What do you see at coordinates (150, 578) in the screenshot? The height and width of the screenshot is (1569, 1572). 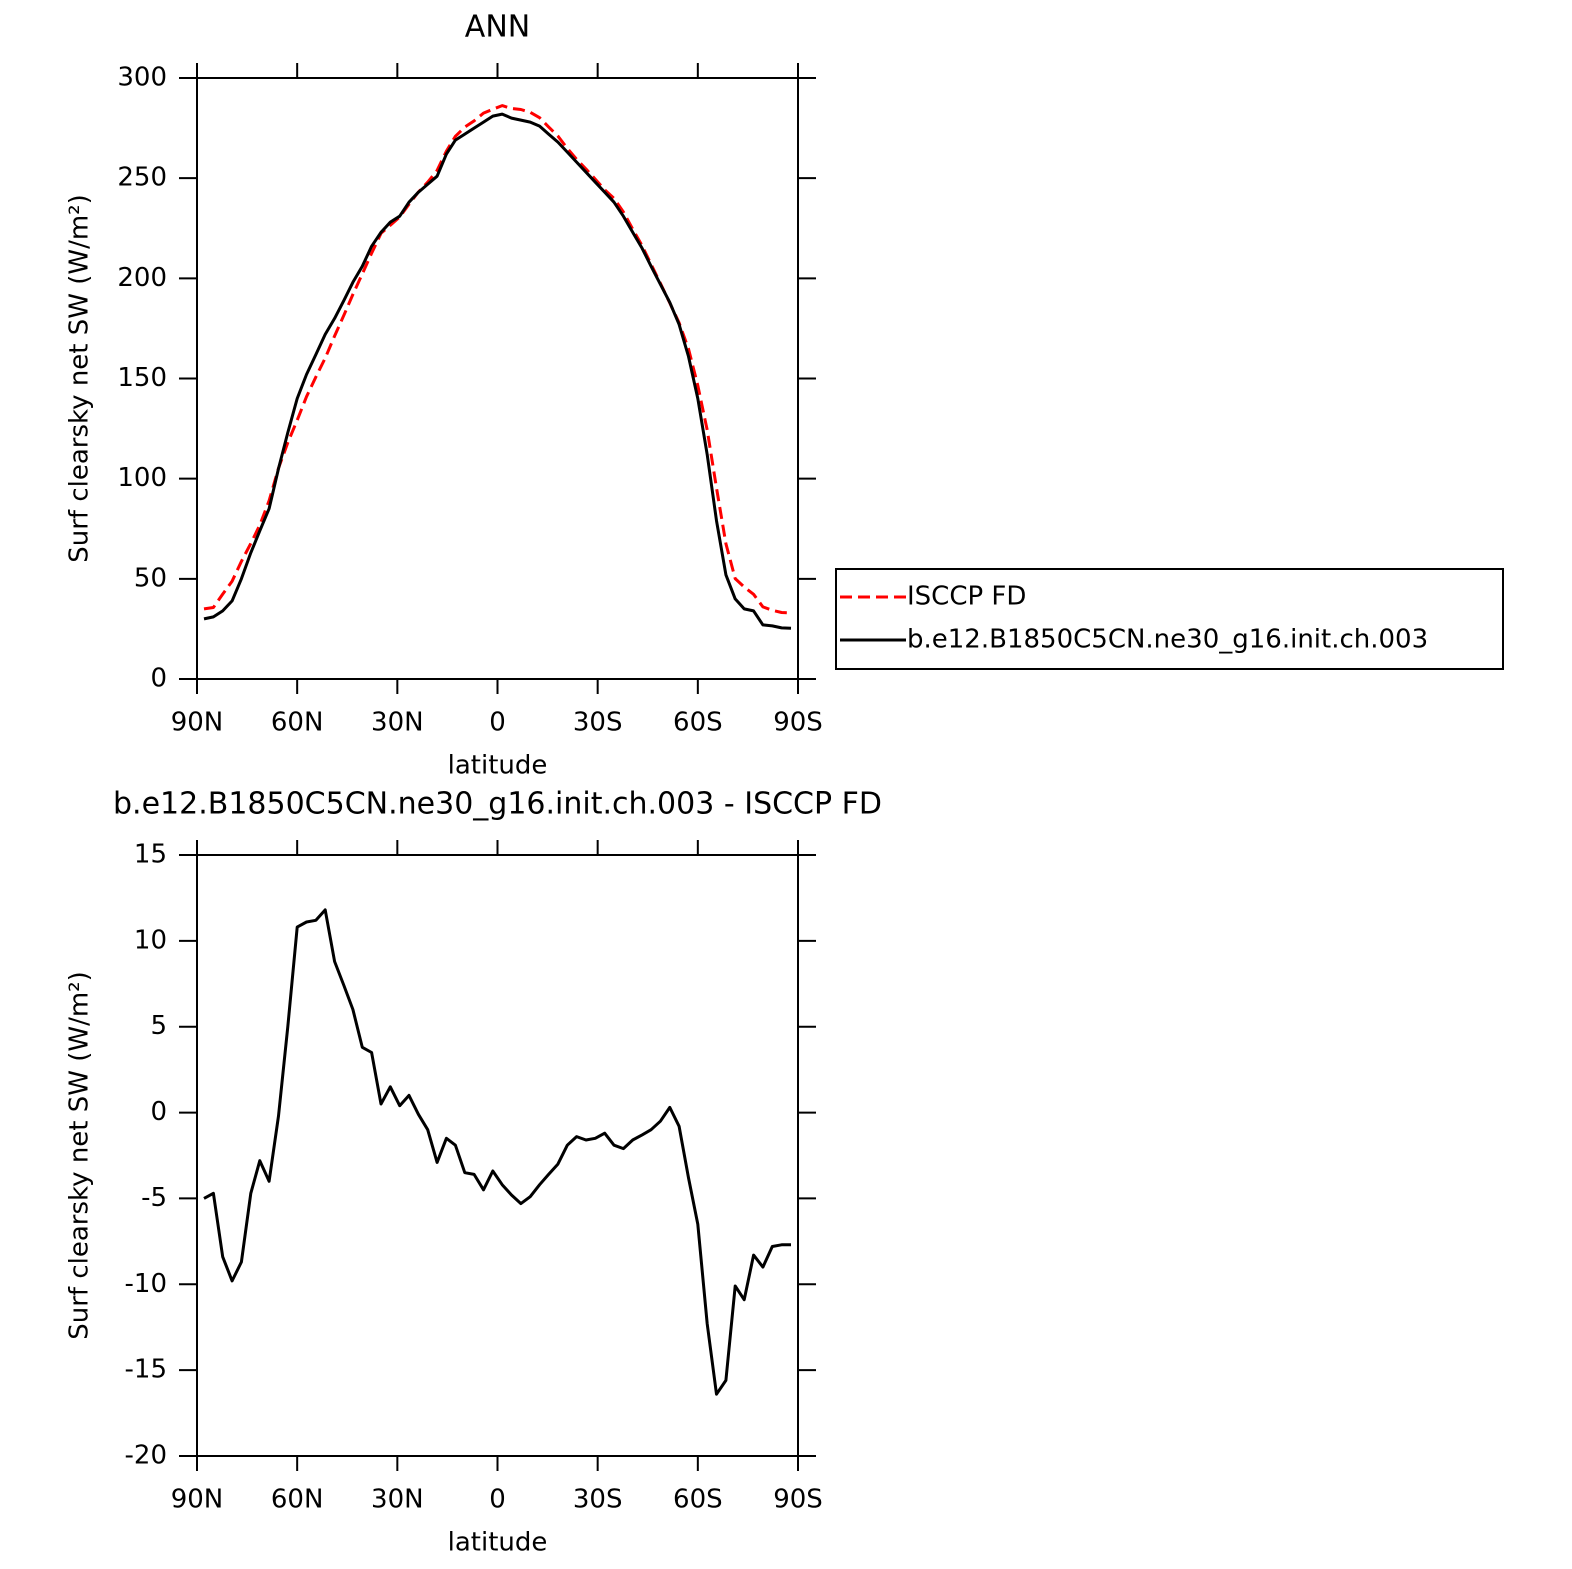 I see `y-tick-label: 50` at bounding box center [150, 578].